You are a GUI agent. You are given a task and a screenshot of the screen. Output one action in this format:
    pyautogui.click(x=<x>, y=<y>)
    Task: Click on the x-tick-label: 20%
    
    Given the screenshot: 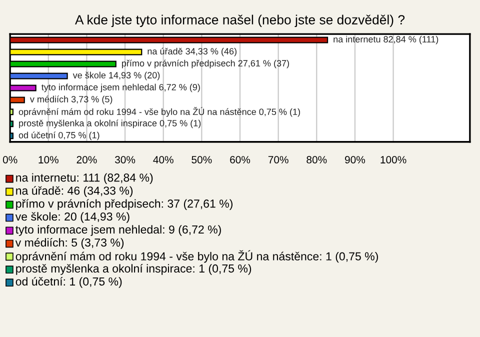 What is the action you would take?
    pyautogui.click(x=86, y=160)
    